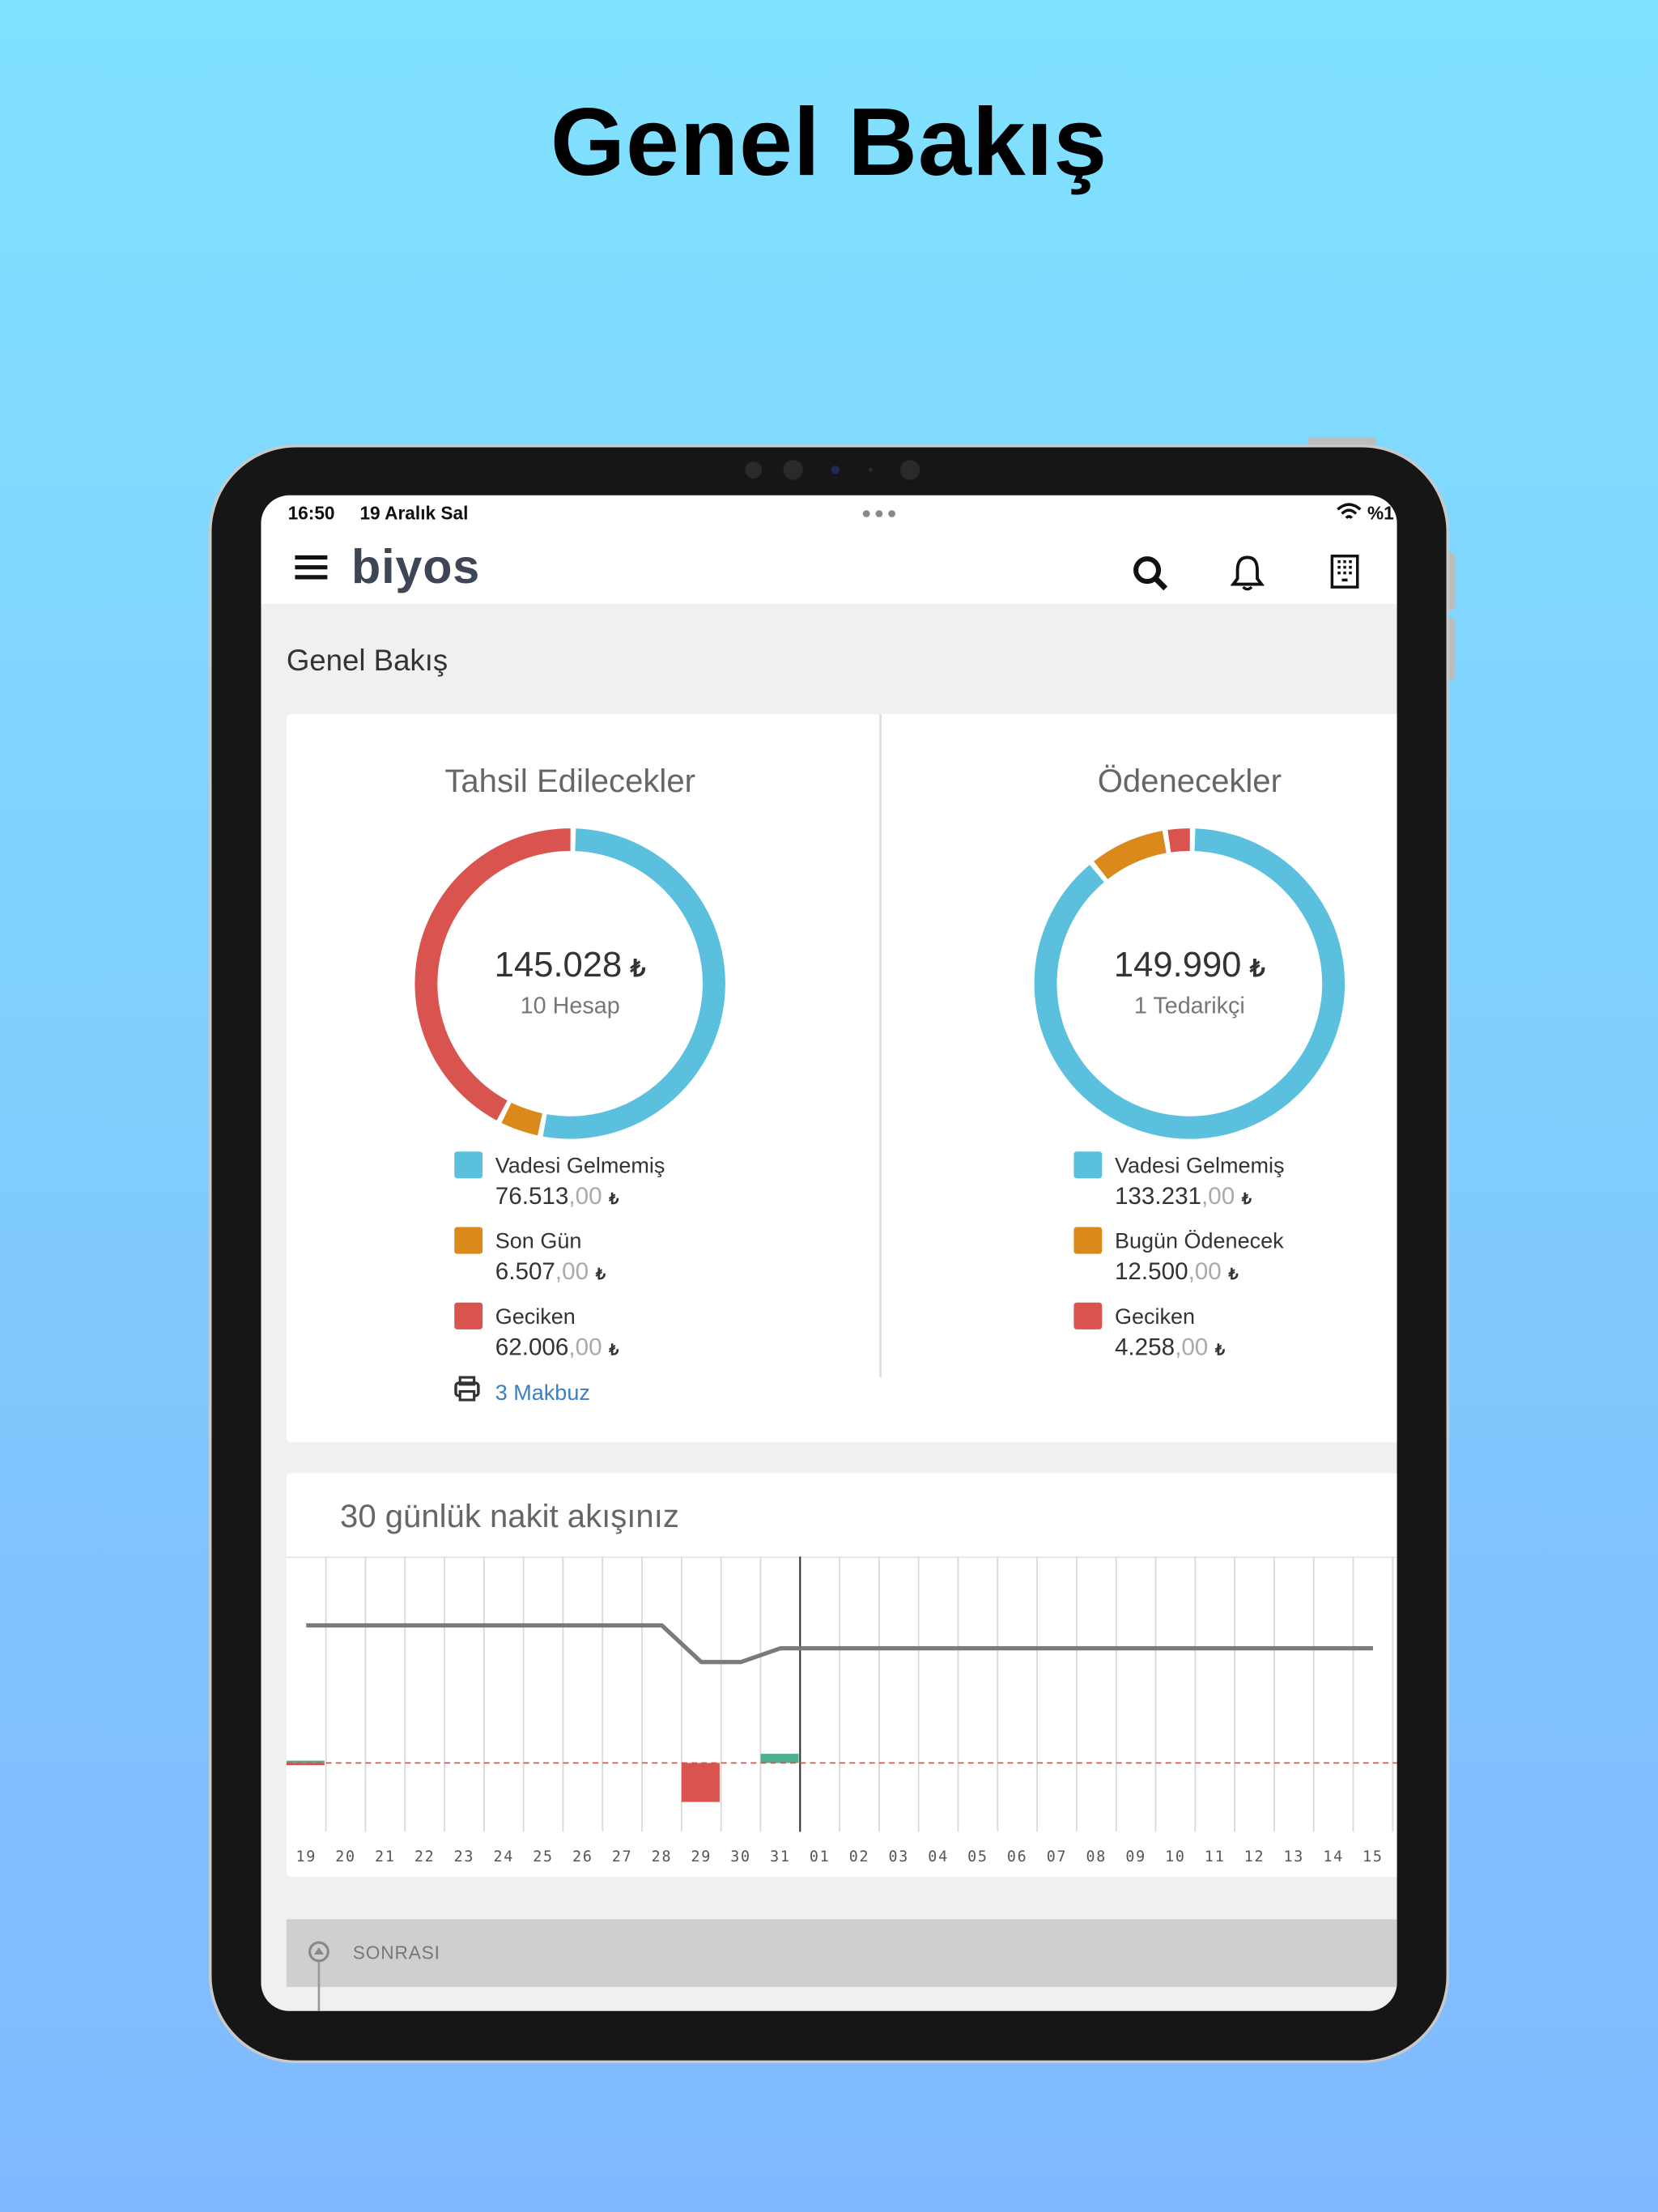 The width and height of the screenshot is (1658, 2212). Describe the element at coordinates (1254, 1857) in the screenshot. I see `x-tick-label: 12` at that location.